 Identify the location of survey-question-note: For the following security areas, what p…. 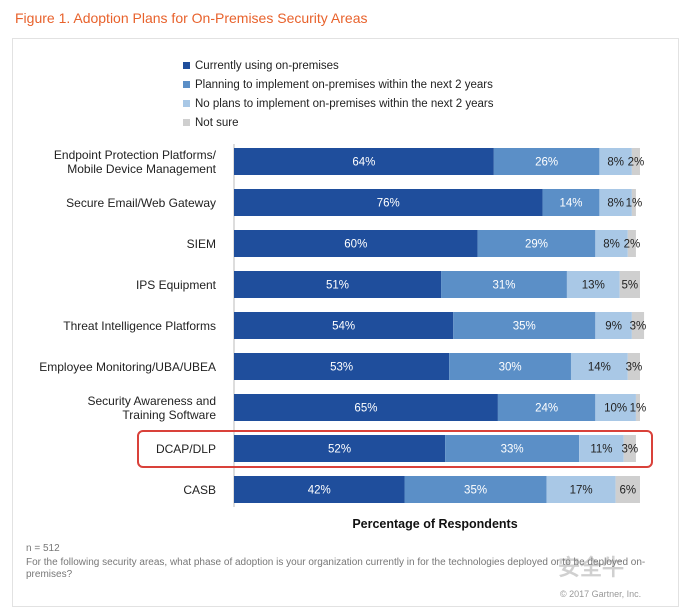
(336, 568).